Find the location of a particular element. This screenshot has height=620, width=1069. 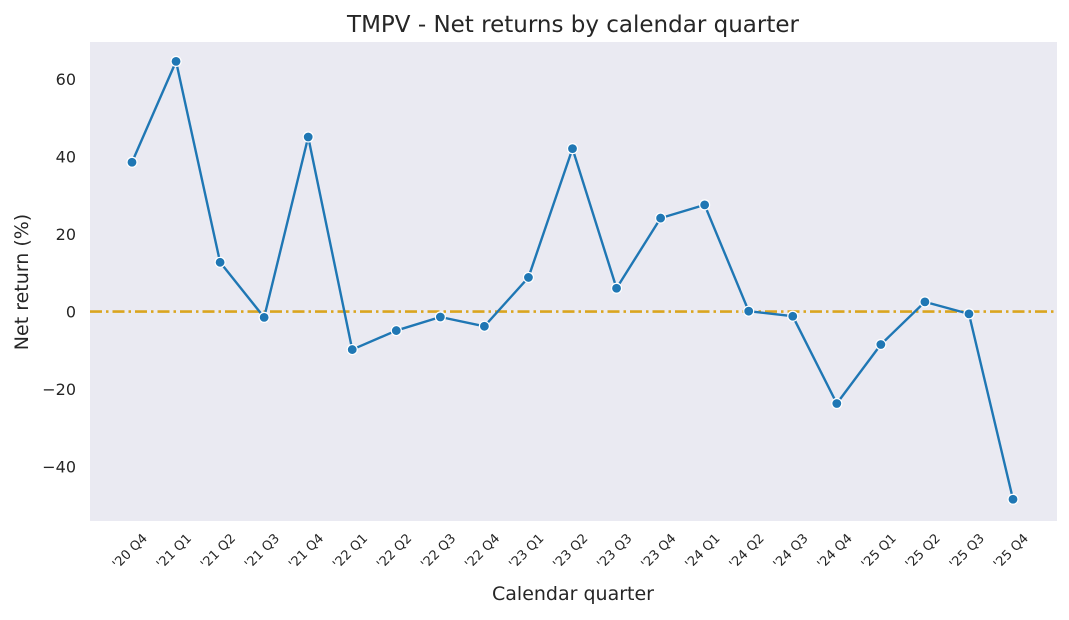

x-tick-label: '22 Q3 is located at coordinates (438, 551).